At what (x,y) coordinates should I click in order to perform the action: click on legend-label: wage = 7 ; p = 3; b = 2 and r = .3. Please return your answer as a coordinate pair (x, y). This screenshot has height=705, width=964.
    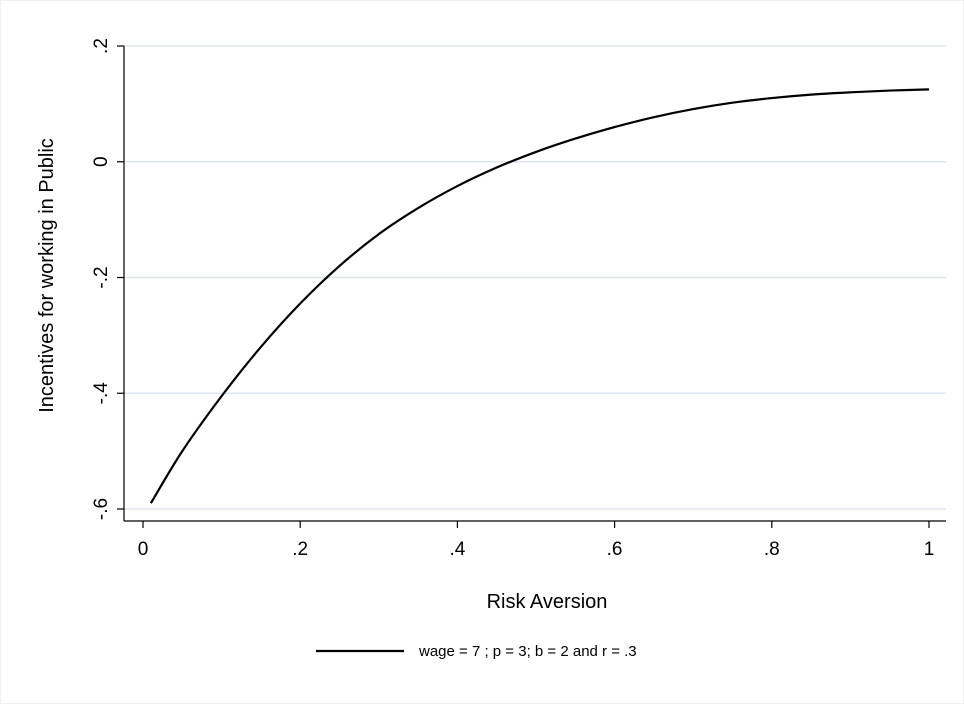
    Looking at the image, I should click on (527, 651).